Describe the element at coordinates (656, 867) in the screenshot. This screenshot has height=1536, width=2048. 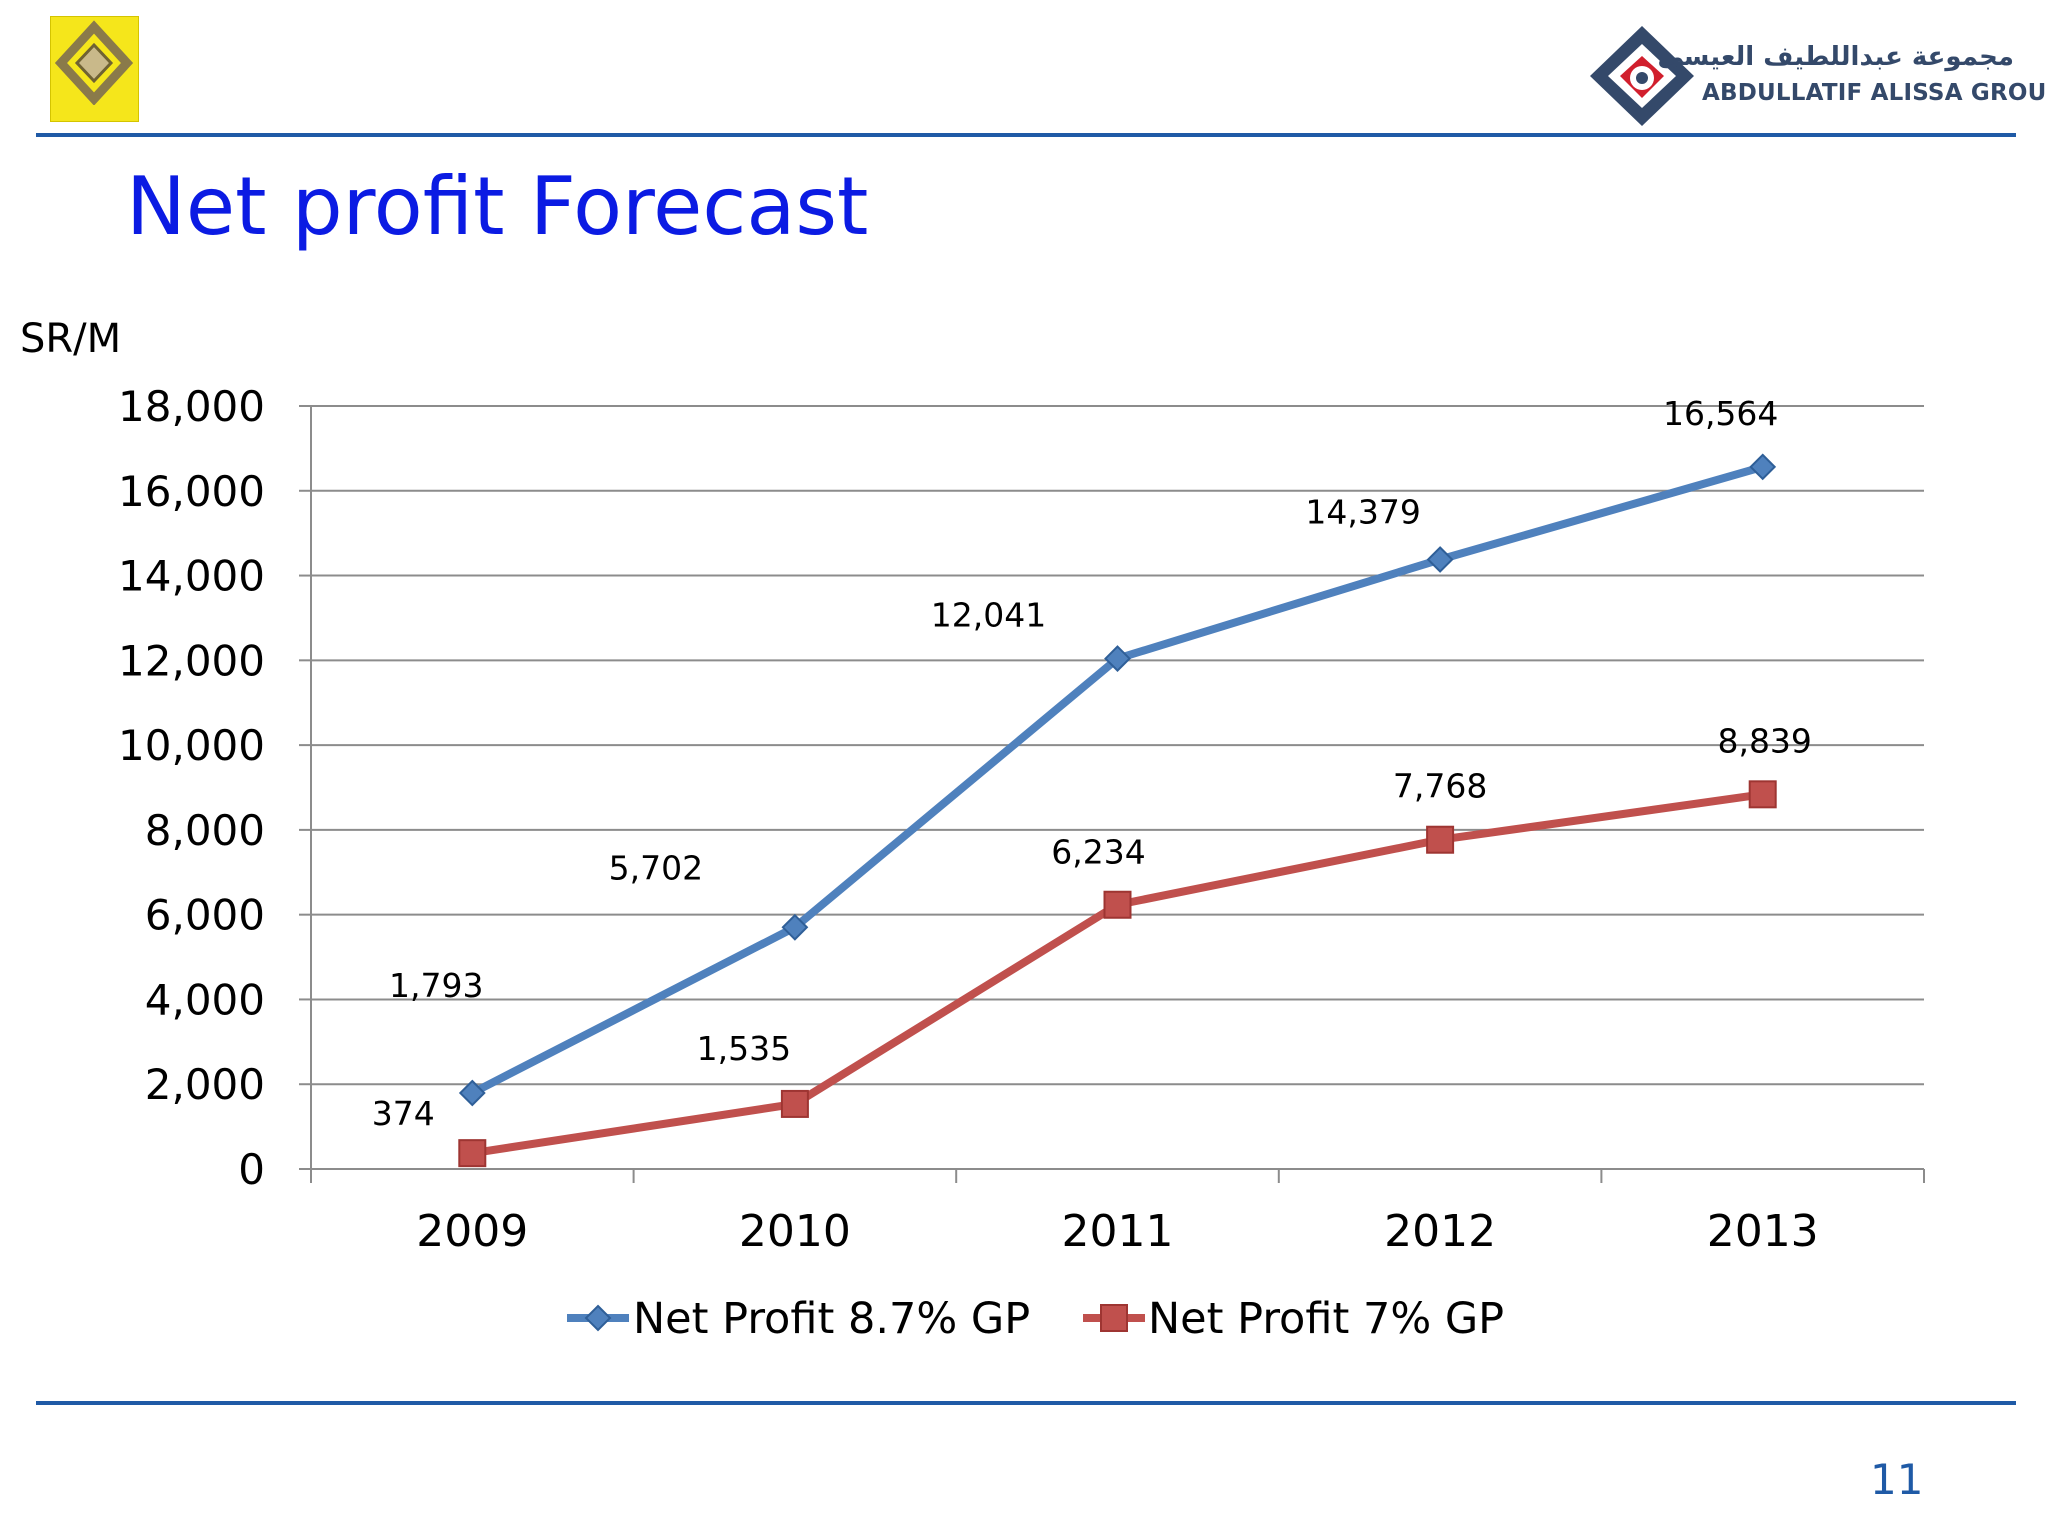
I see `data-label: 5,702` at that location.